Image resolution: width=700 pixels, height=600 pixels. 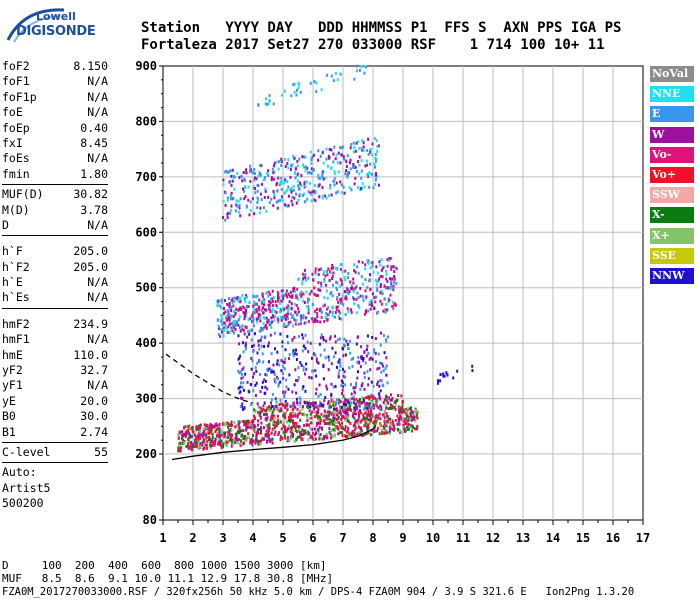 I want to click on param-value: 32.7, so click(x=94, y=370).